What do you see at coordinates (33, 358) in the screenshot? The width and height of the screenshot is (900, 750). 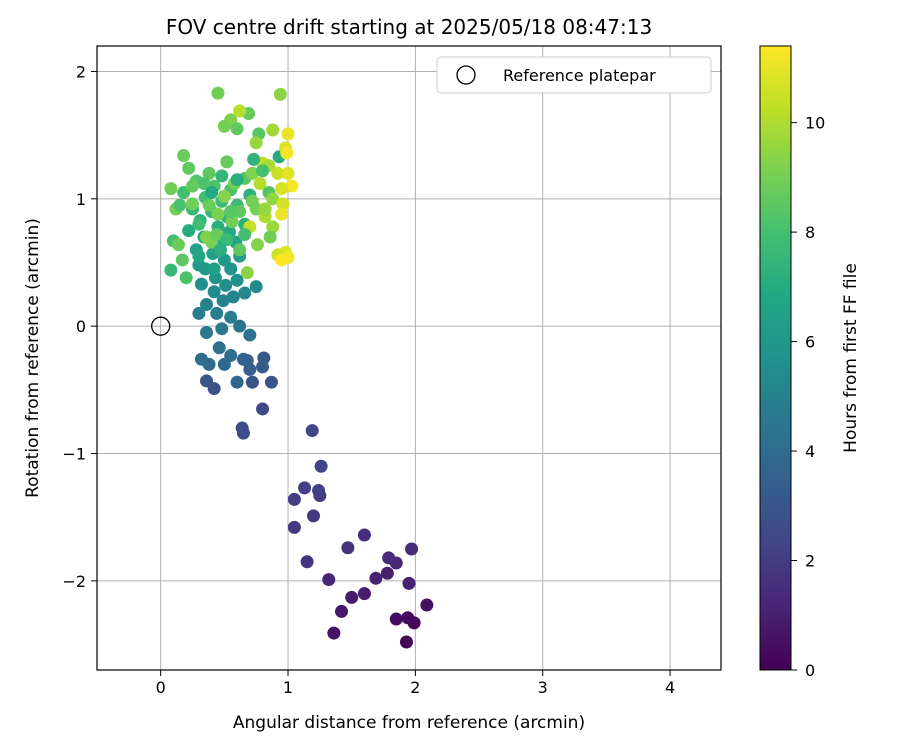 I see `y-axis-label: Rotation from reference (arcmin)` at bounding box center [33, 358].